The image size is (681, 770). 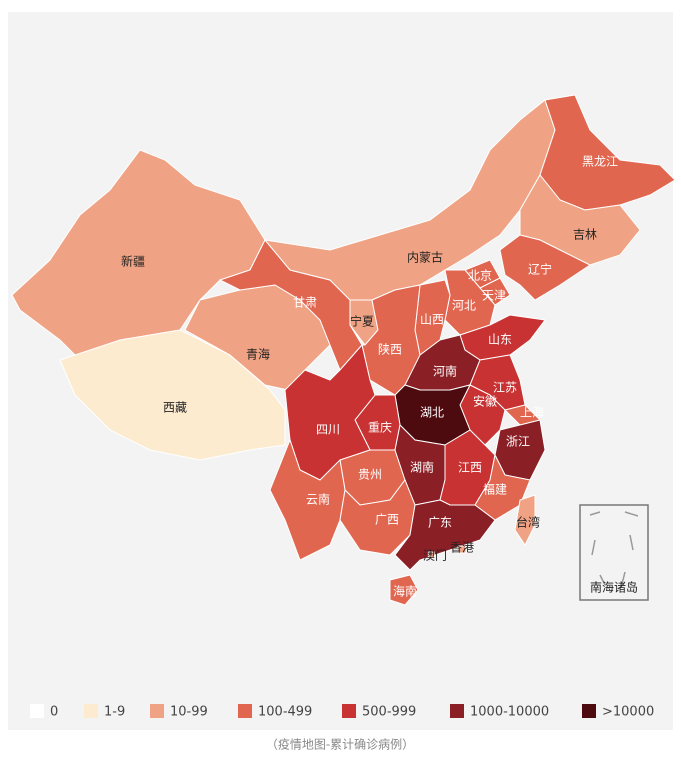 I want to click on province-label: 江苏, so click(x=505, y=388).